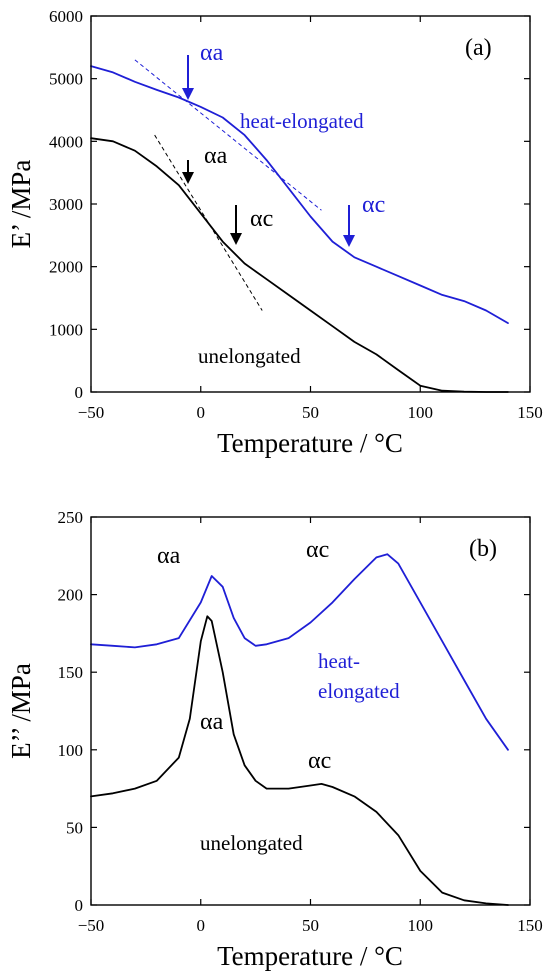 This screenshot has width=550, height=978. Describe the element at coordinates (317, 550) in the screenshot. I see `panel-b-annotation-upper-alpha-c: αc` at that location.